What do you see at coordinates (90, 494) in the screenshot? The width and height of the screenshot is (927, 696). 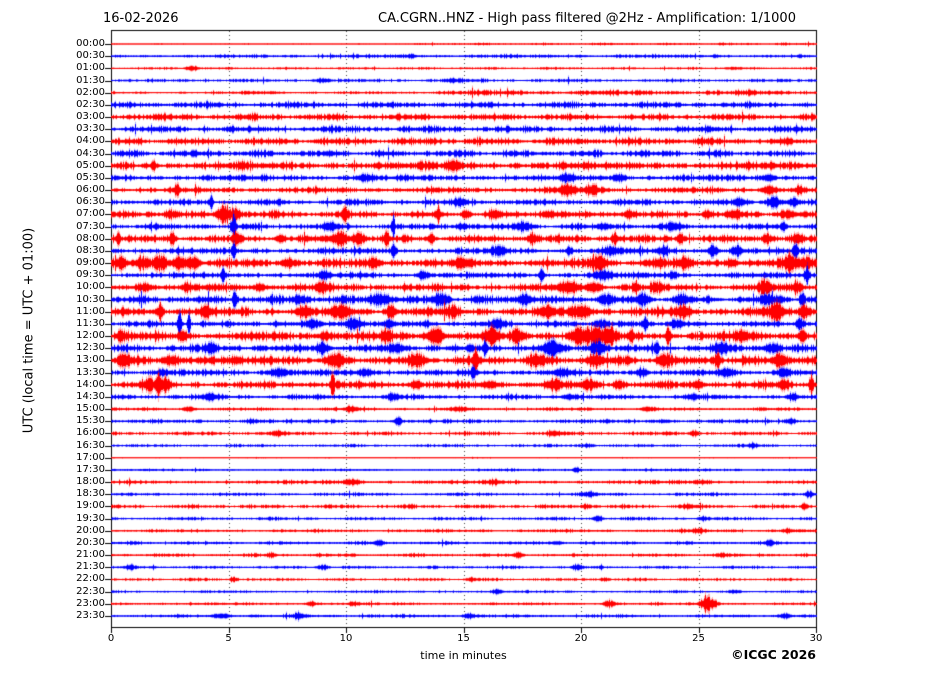 I see `y-tick-label: 18:30` at bounding box center [90, 494].